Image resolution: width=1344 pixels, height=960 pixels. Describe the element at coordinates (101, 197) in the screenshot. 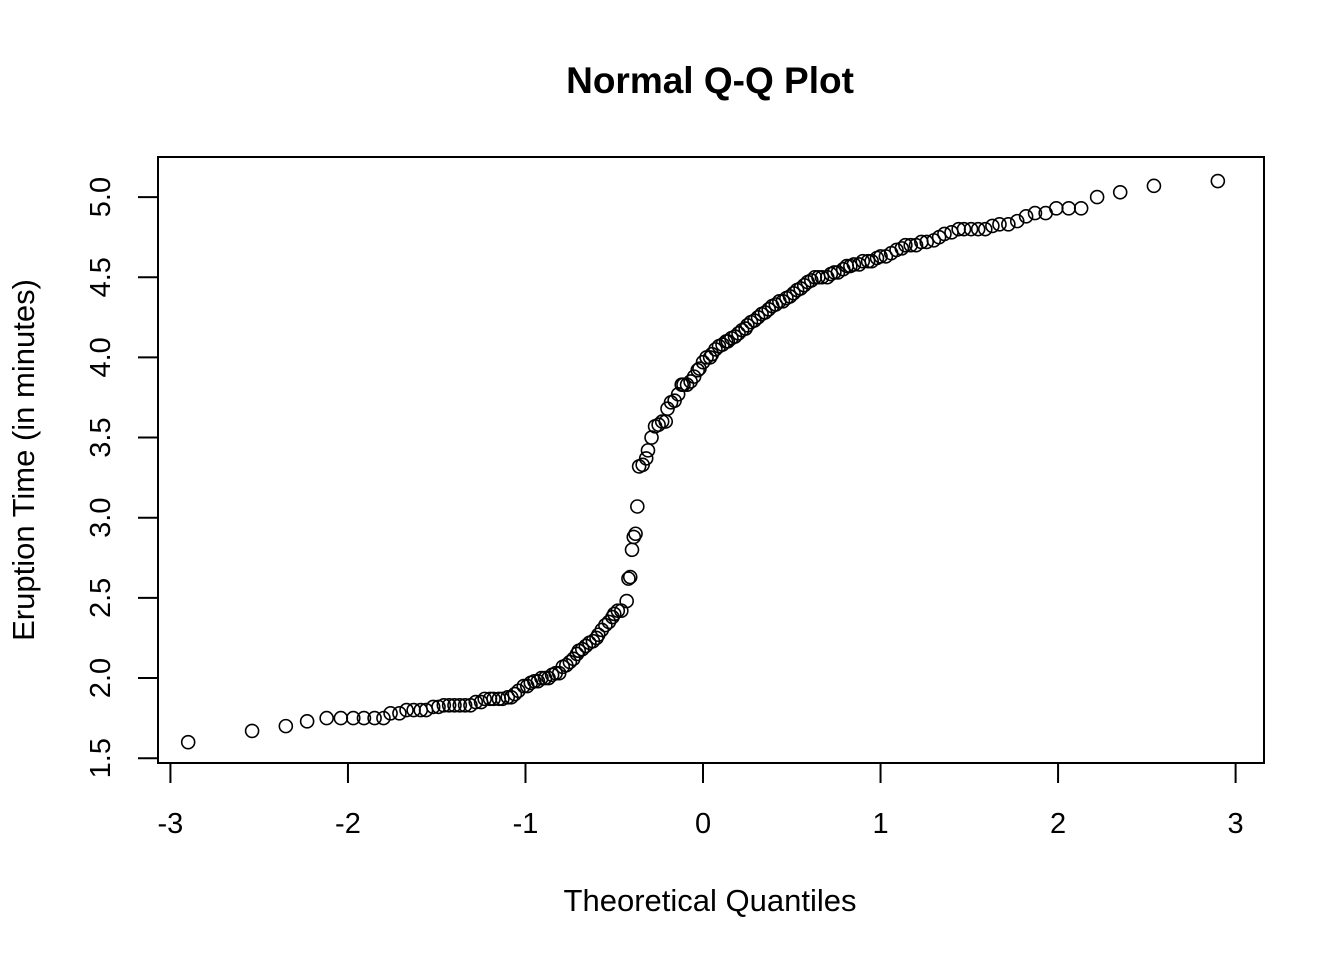

I see `y-tick-label: 5.0` at that location.